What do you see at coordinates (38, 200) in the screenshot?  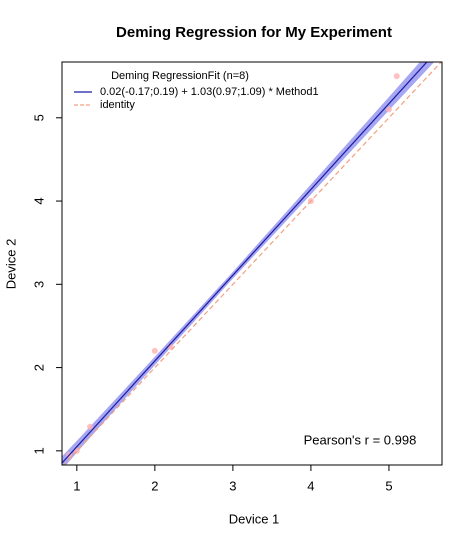 I see `y-tick-label: 4` at bounding box center [38, 200].